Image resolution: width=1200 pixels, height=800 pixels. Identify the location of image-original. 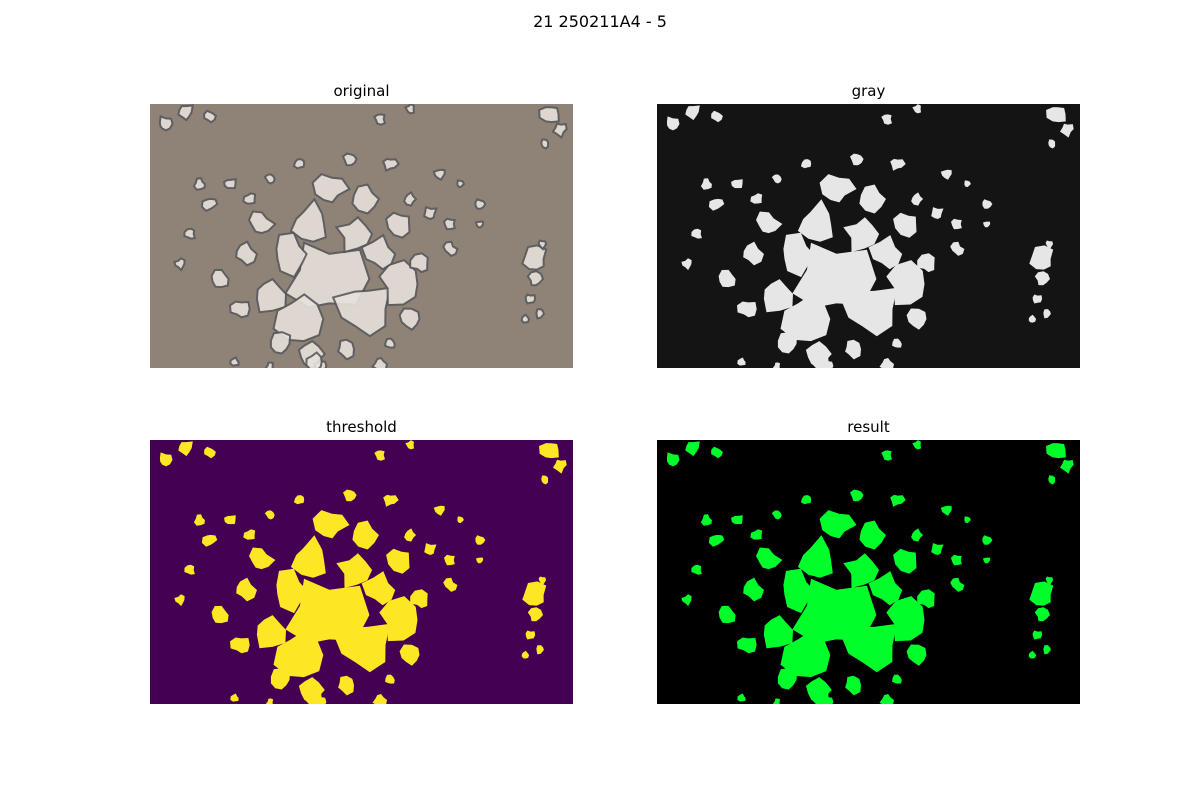
(361, 236).